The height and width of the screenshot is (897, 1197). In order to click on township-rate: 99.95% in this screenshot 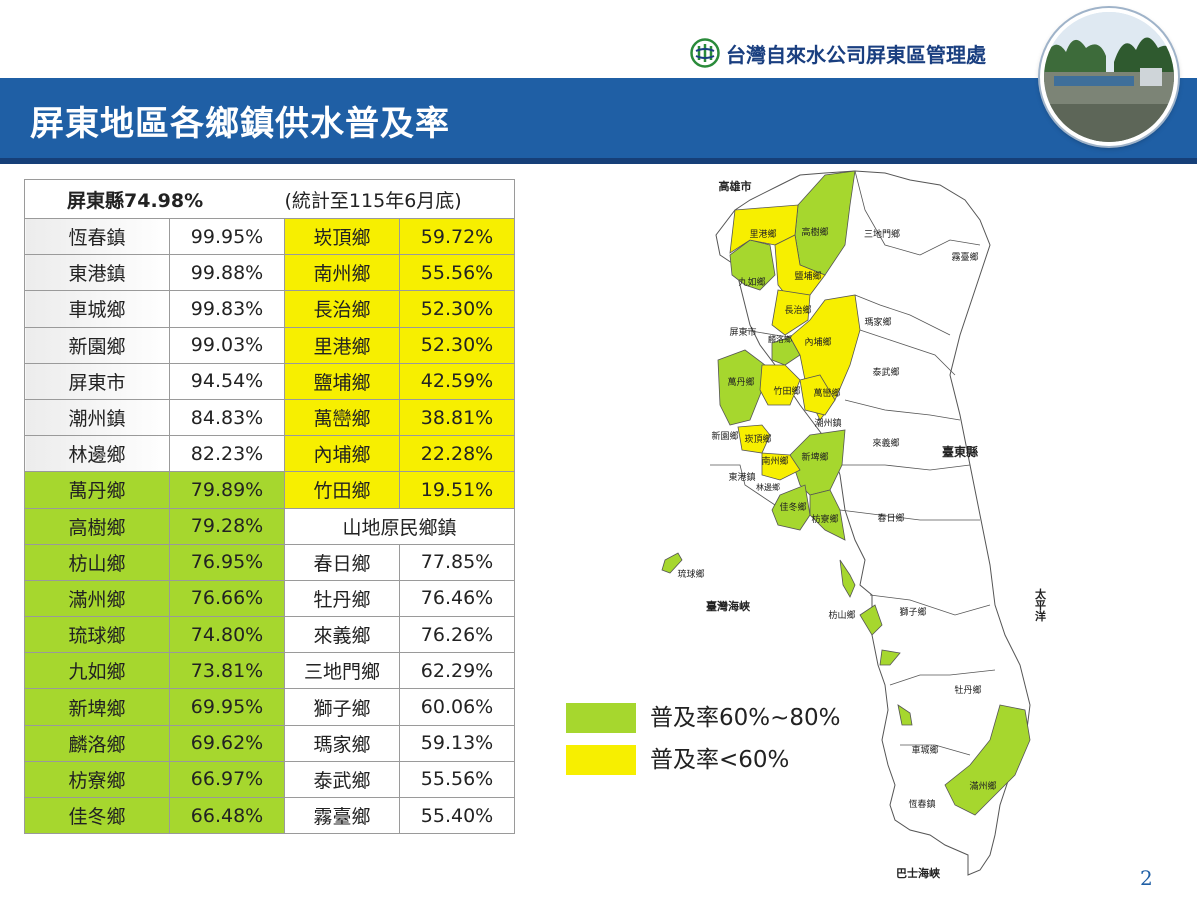, I will do `click(227, 236)`.